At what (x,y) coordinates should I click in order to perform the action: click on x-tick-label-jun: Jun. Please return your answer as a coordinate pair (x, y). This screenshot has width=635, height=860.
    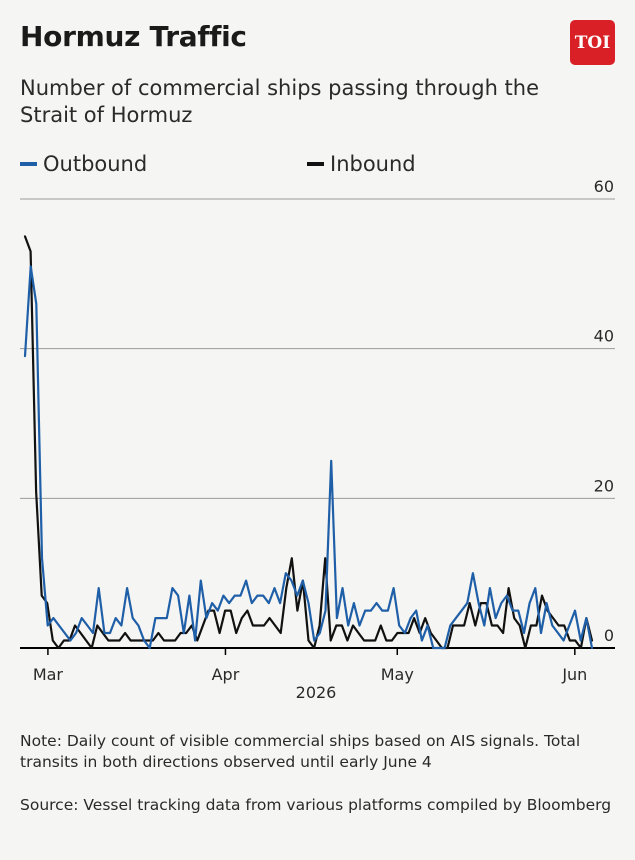
    Looking at the image, I should click on (574, 674).